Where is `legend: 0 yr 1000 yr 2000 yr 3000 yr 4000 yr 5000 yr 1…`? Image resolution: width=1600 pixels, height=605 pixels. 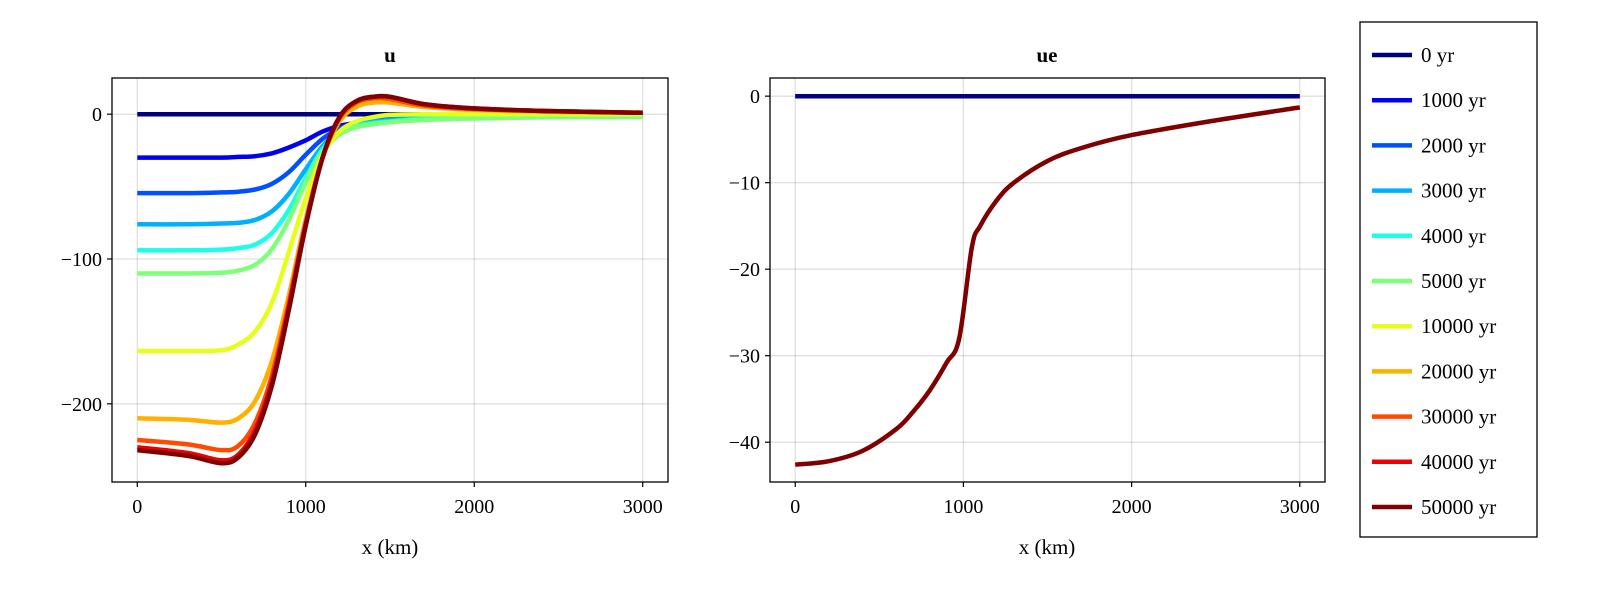 legend: 0 yr 1000 yr 2000 yr 3000 yr 4000 yr 5000 yr 1… is located at coordinates (1448, 279).